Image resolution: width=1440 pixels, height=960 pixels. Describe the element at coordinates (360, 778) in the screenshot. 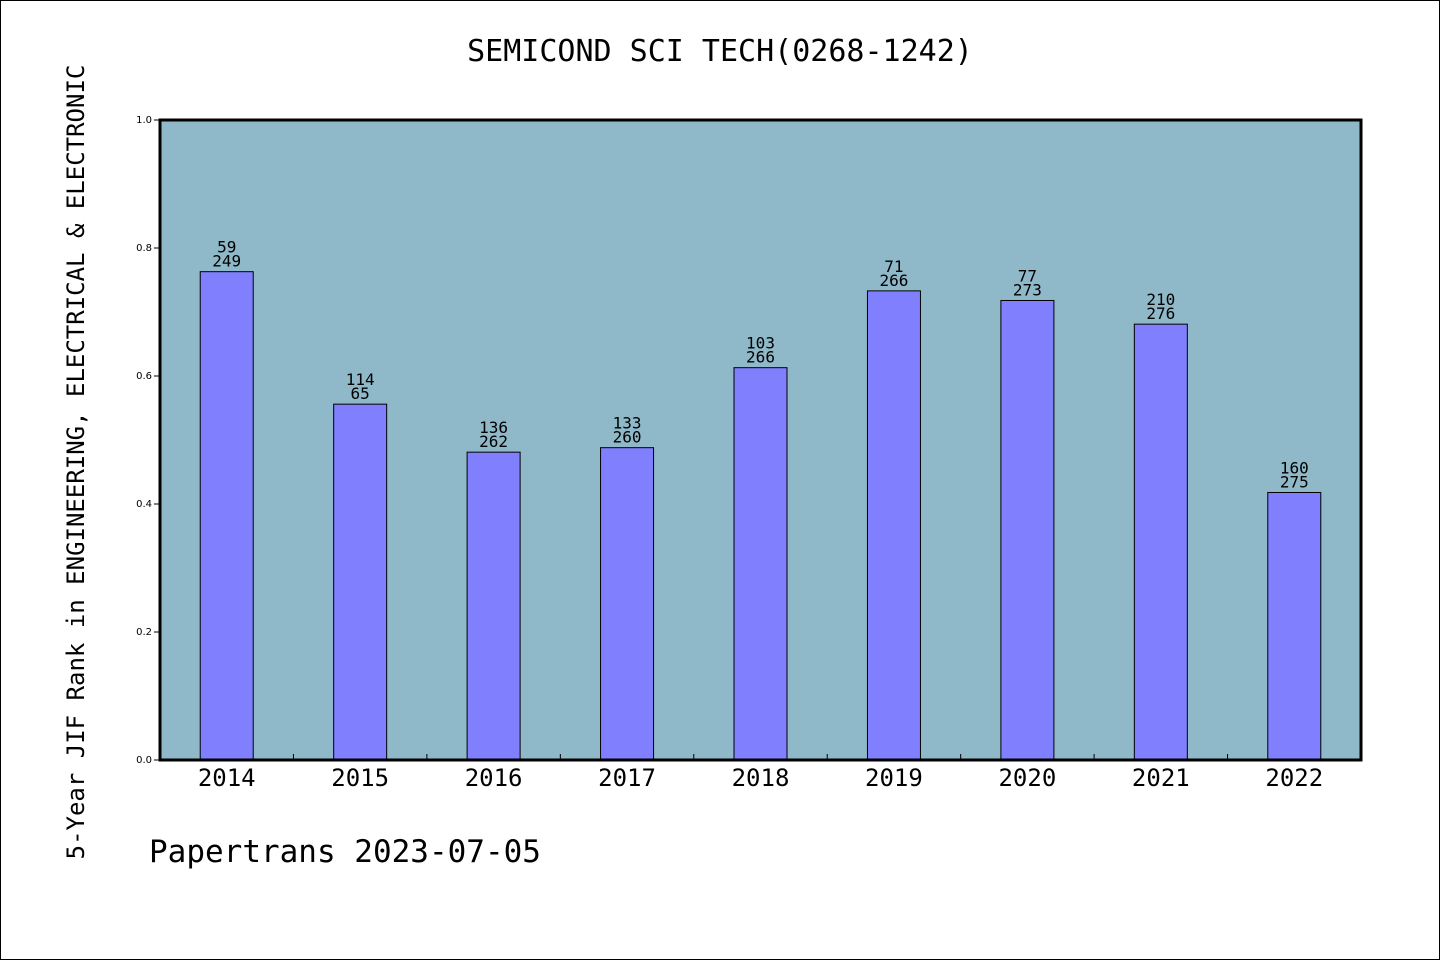

I see `x-tick-label: 2015` at that location.